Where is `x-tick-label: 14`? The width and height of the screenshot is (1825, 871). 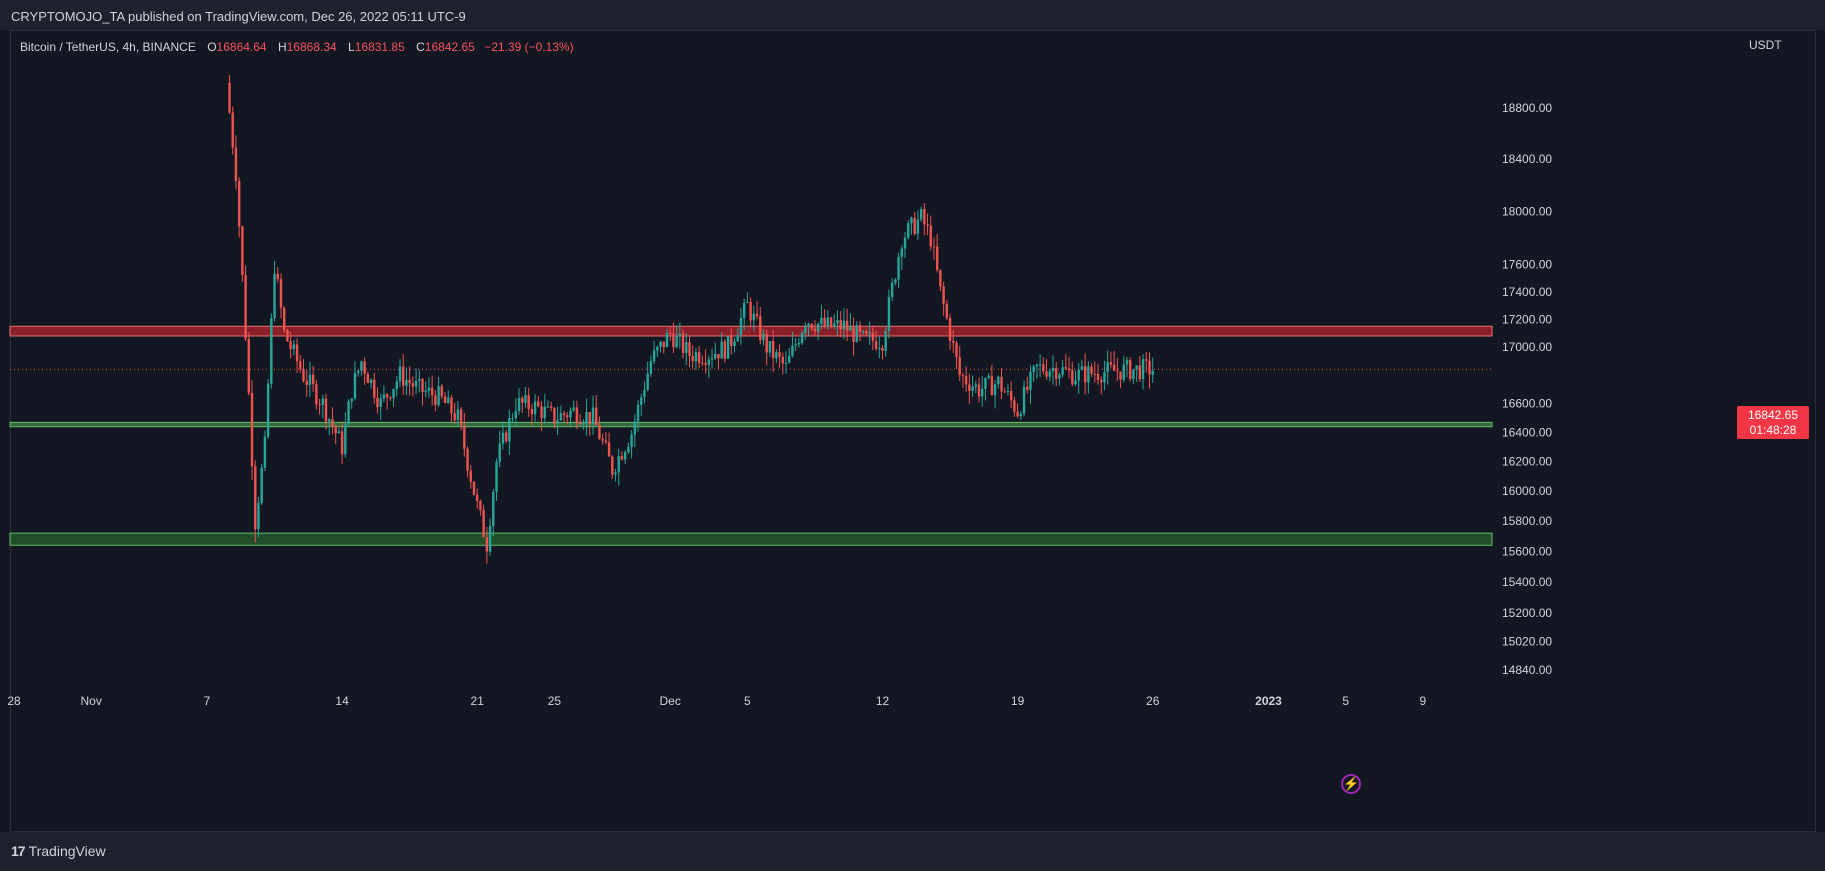
x-tick-label: 14 is located at coordinates (342, 701).